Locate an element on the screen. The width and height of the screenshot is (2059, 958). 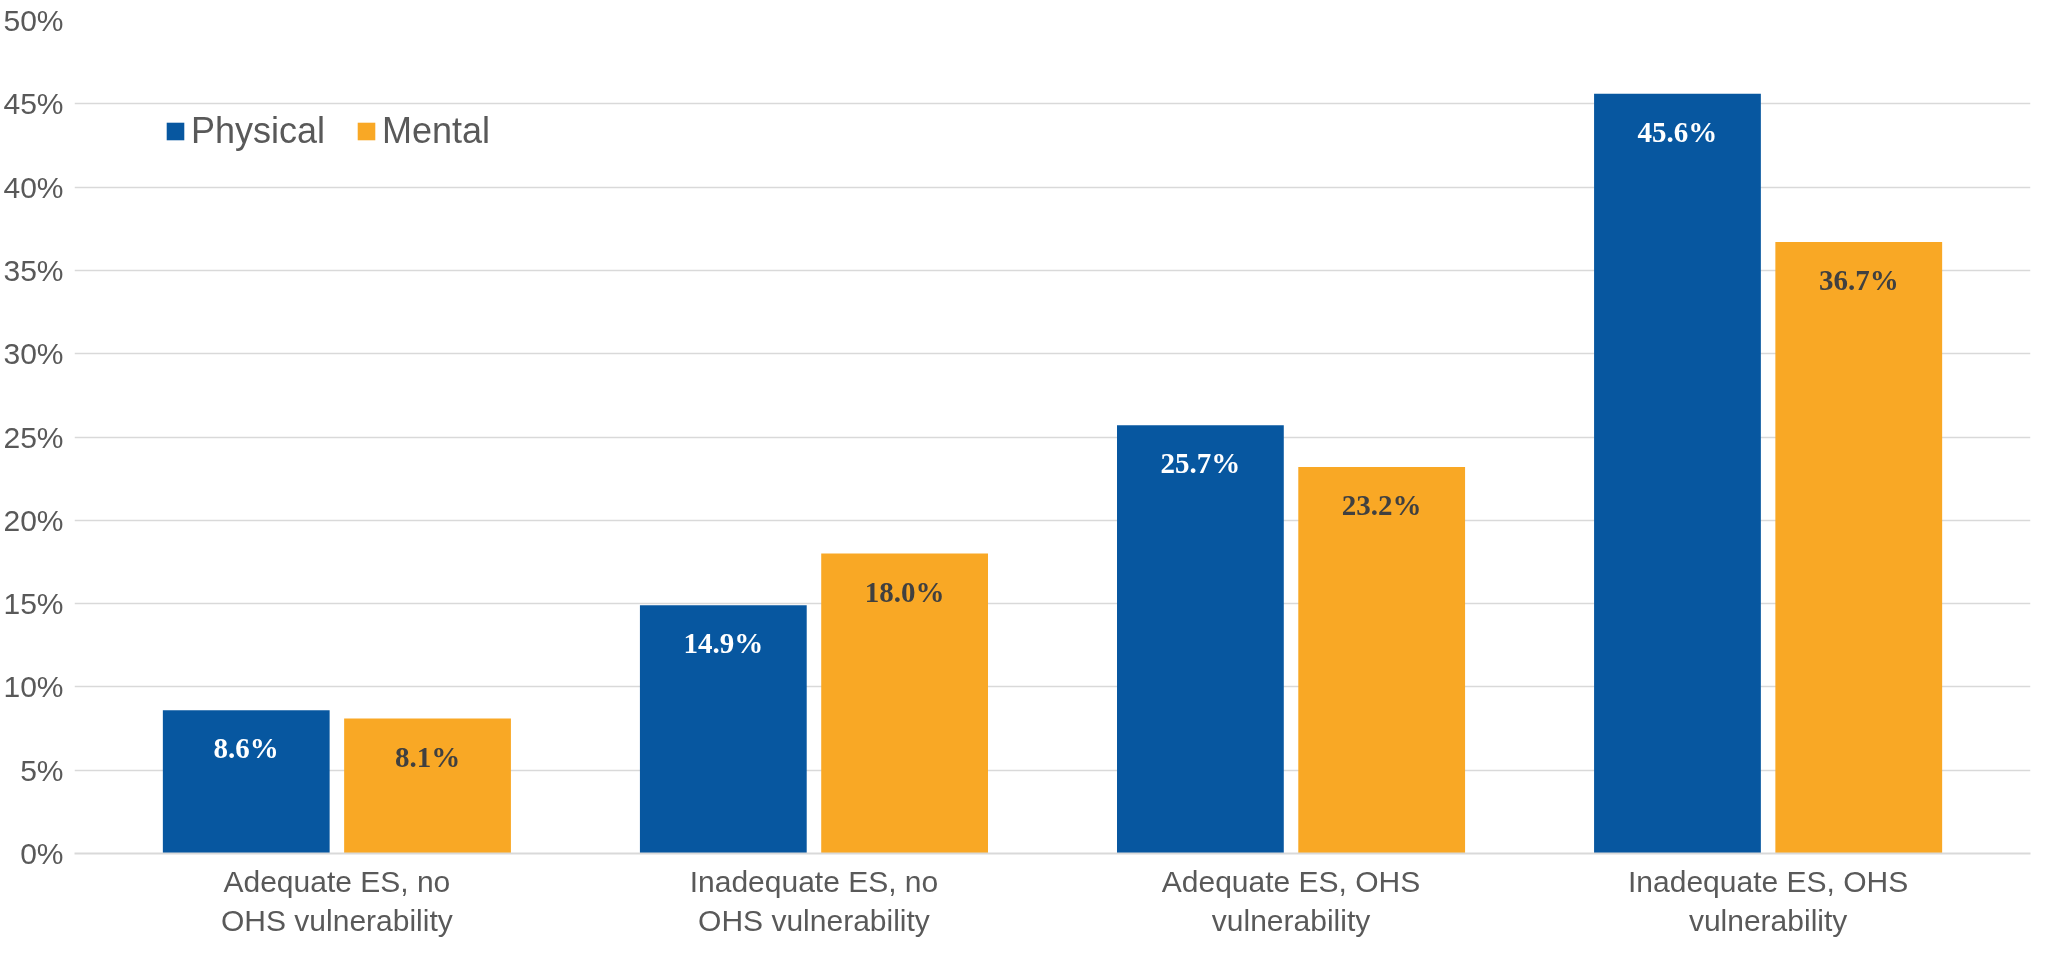
x-tick-label: Inadequate ES, OHS vulnerability is located at coordinates (1768, 901).